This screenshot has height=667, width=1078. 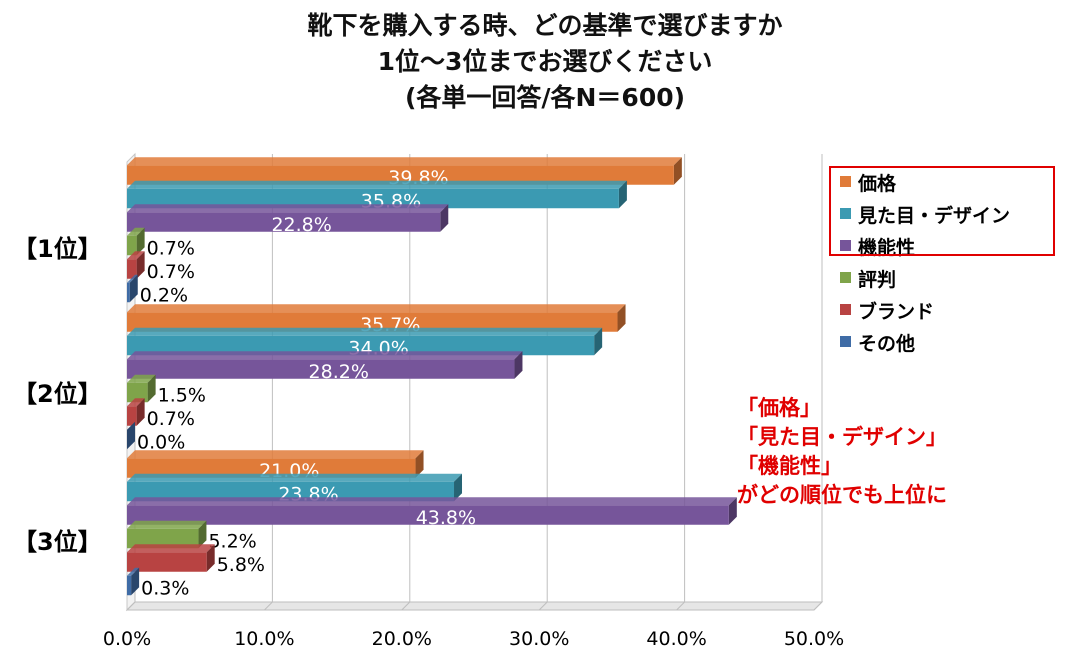 What do you see at coordinates (301, 225) in the screenshot?
I see `data-label: 22.8%` at bounding box center [301, 225].